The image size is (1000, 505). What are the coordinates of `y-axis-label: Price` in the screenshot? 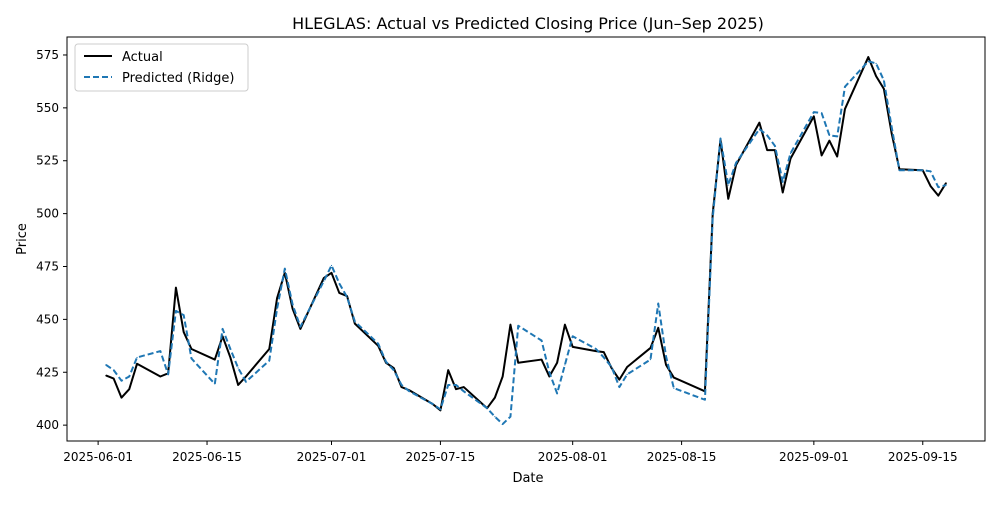 It's located at (22, 239).